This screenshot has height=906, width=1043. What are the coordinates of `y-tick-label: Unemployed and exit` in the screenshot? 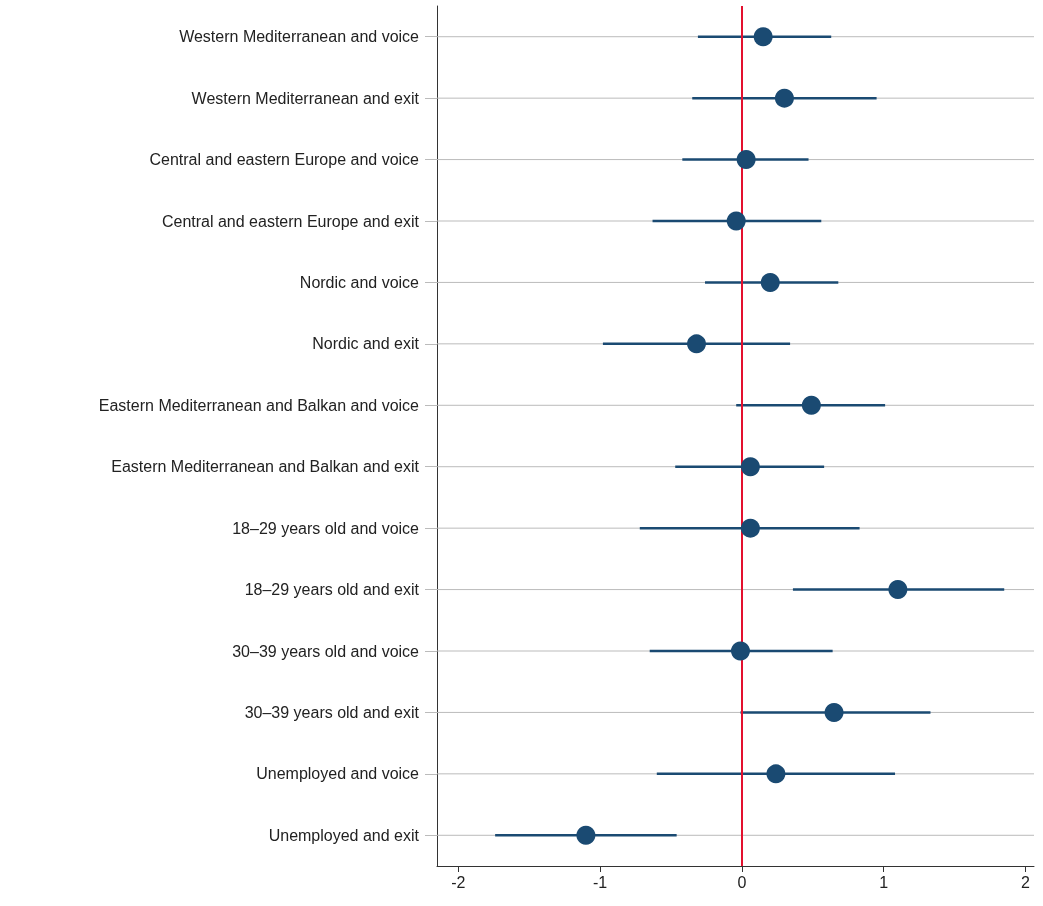 It's located at (344, 835).